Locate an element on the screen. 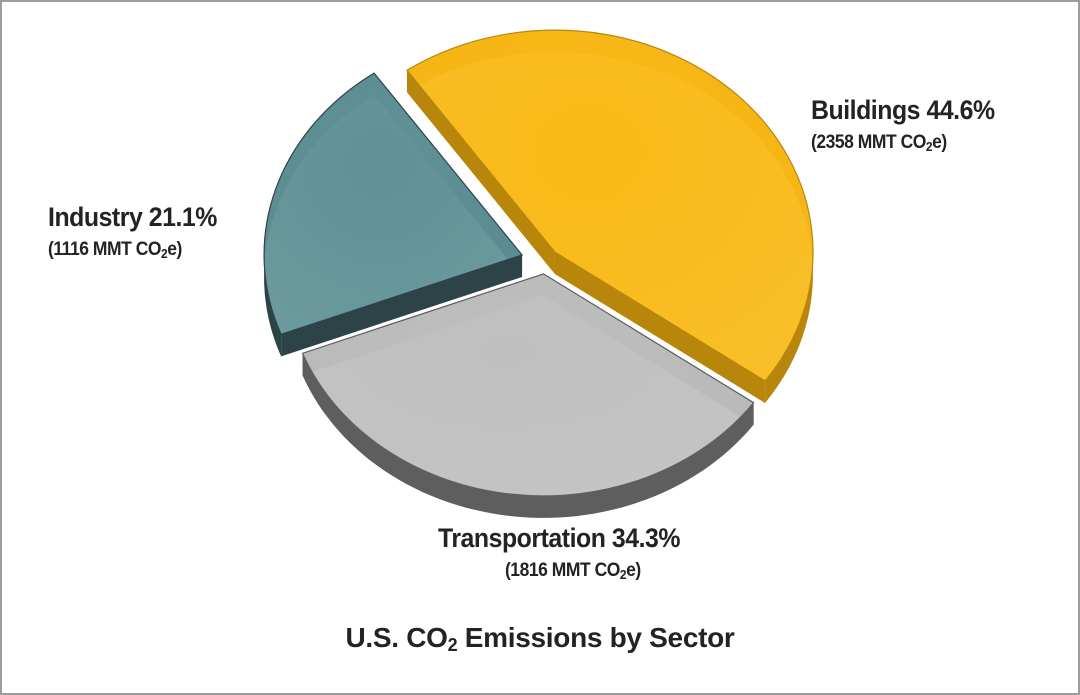 This screenshot has width=1080, height=695. slice-transportation is located at coordinates (528, 385).